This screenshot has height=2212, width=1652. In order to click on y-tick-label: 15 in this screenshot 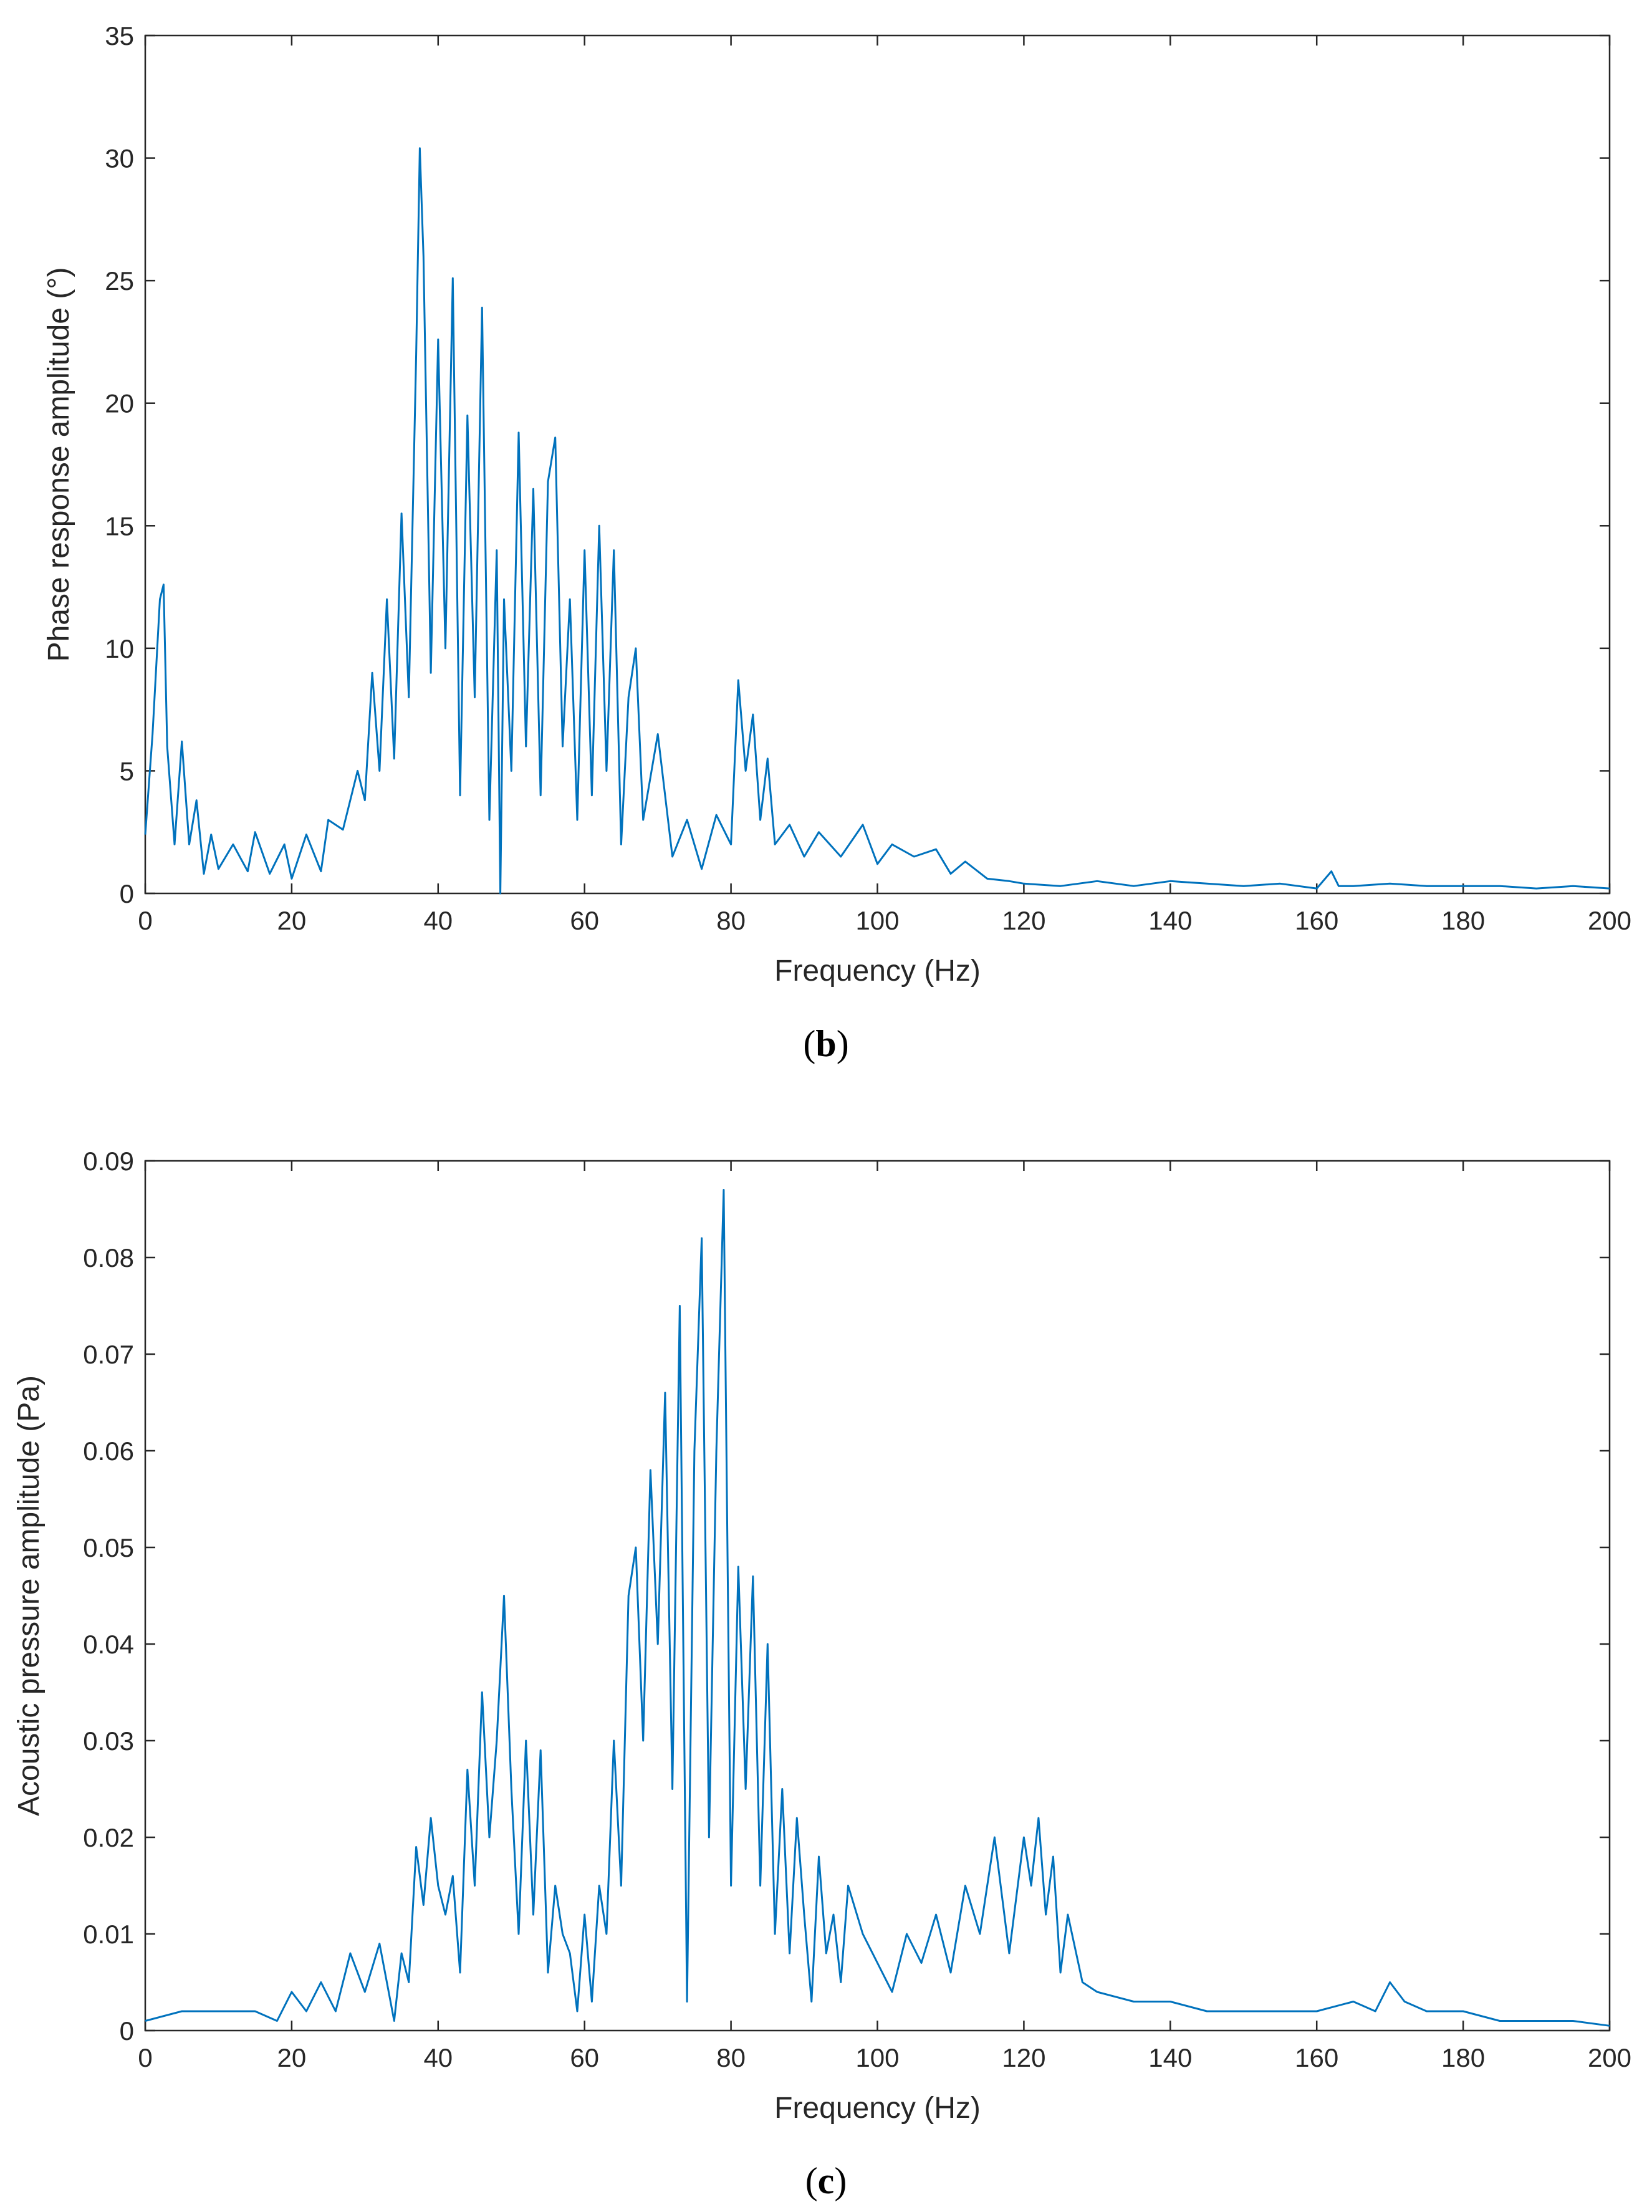, I will do `click(119, 526)`.